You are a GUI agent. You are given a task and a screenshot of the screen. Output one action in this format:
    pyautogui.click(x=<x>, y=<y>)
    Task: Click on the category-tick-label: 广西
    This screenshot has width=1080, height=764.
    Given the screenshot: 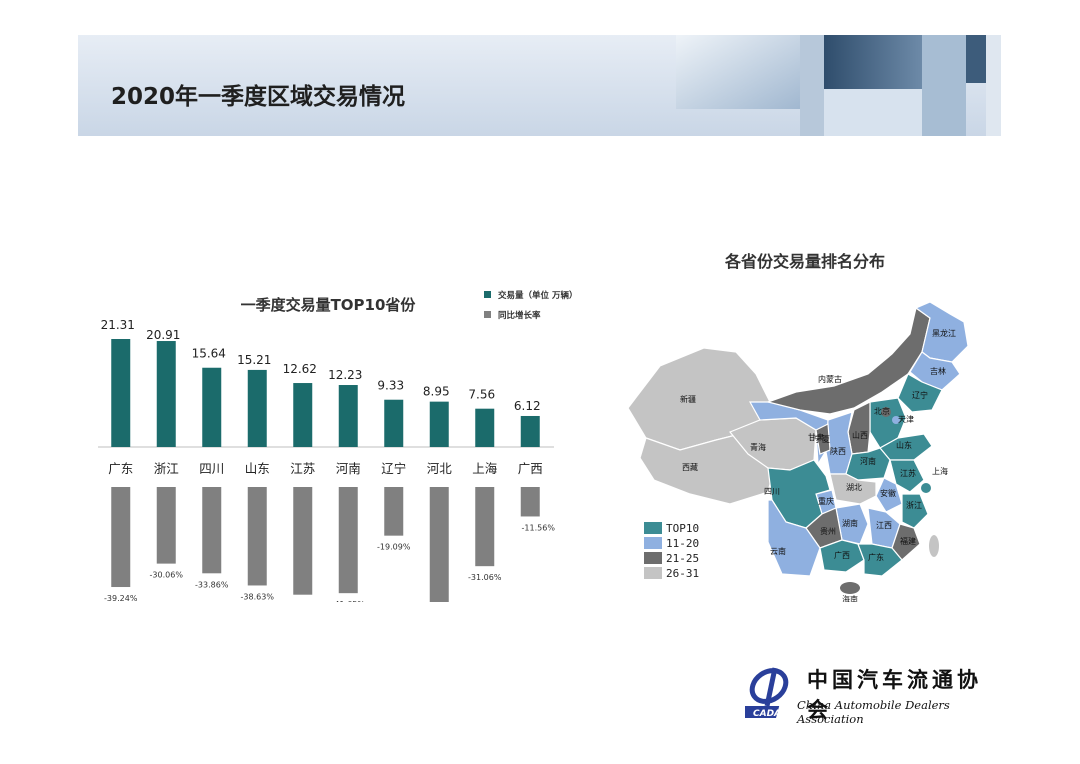 What is the action you would take?
    pyautogui.click(x=530, y=468)
    